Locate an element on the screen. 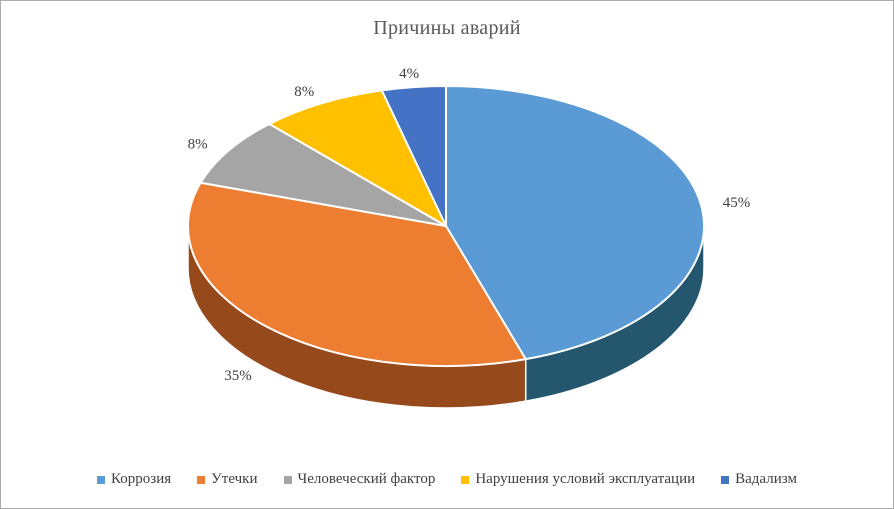  legend-item-1: Утечки is located at coordinates (227, 479).